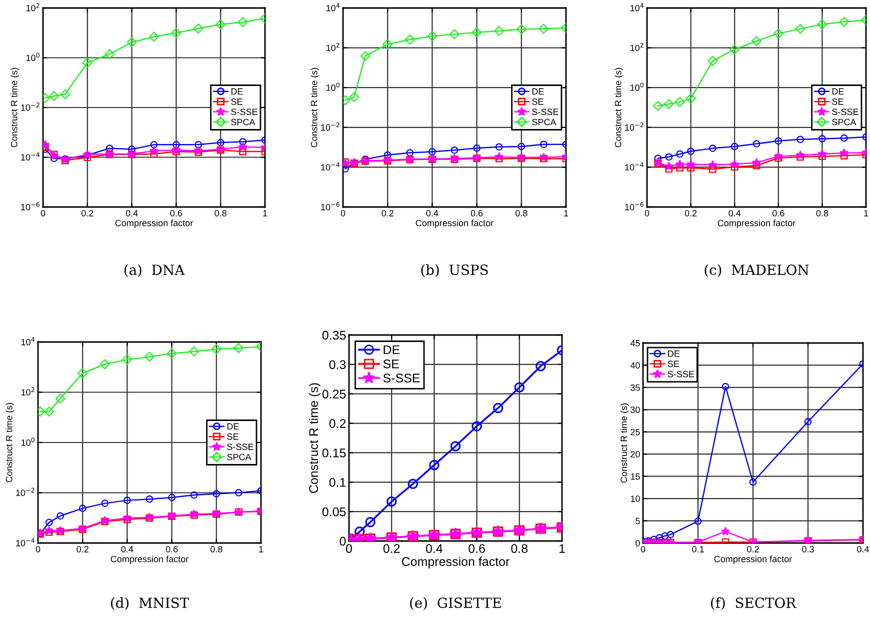  Describe the element at coordinates (635, 343) in the screenshot. I see `y-tick-label: 45` at that location.